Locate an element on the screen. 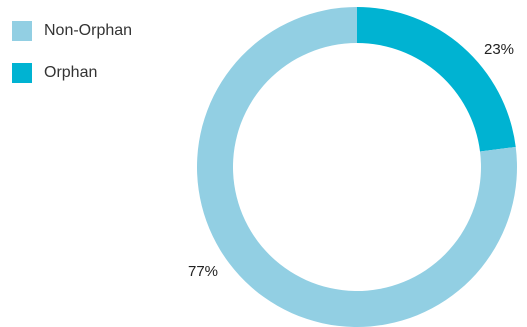 The width and height of the screenshot is (527, 327). legend-swatch-orphan is located at coordinates (22, 73).